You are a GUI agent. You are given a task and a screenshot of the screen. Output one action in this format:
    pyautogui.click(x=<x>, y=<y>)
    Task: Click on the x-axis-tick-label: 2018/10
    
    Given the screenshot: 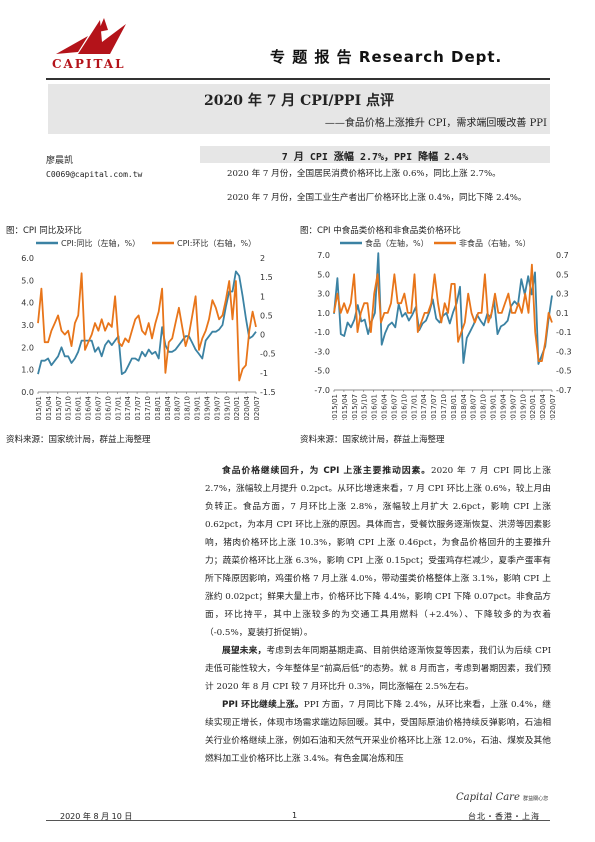 What is the action you would take?
    pyautogui.click(x=188, y=408)
    